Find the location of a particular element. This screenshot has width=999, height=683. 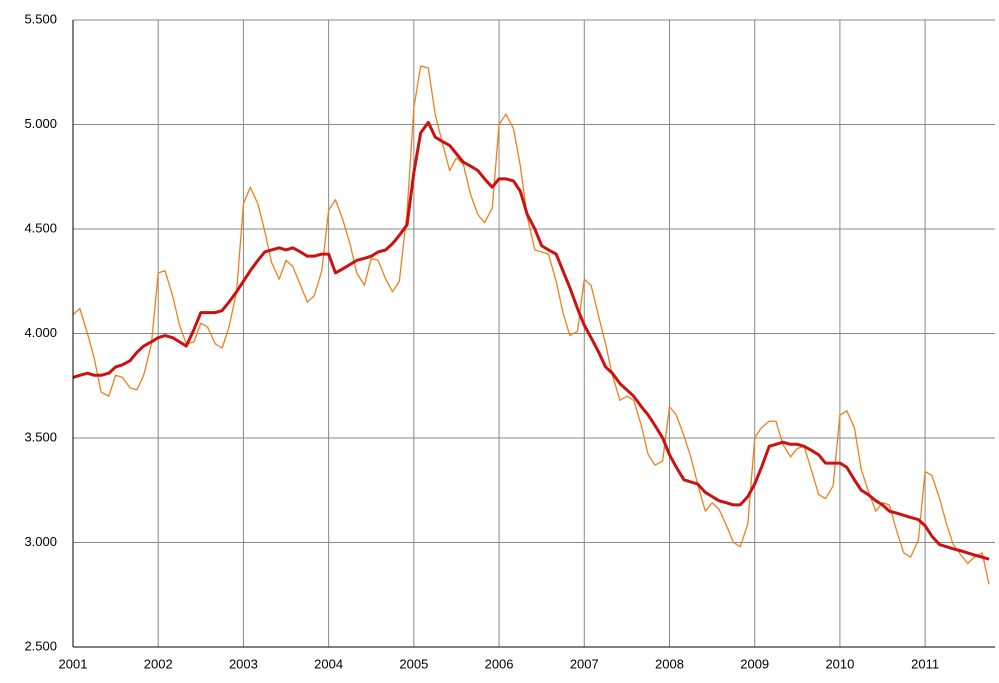

x-tick-label: 2008 is located at coordinates (669, 663).